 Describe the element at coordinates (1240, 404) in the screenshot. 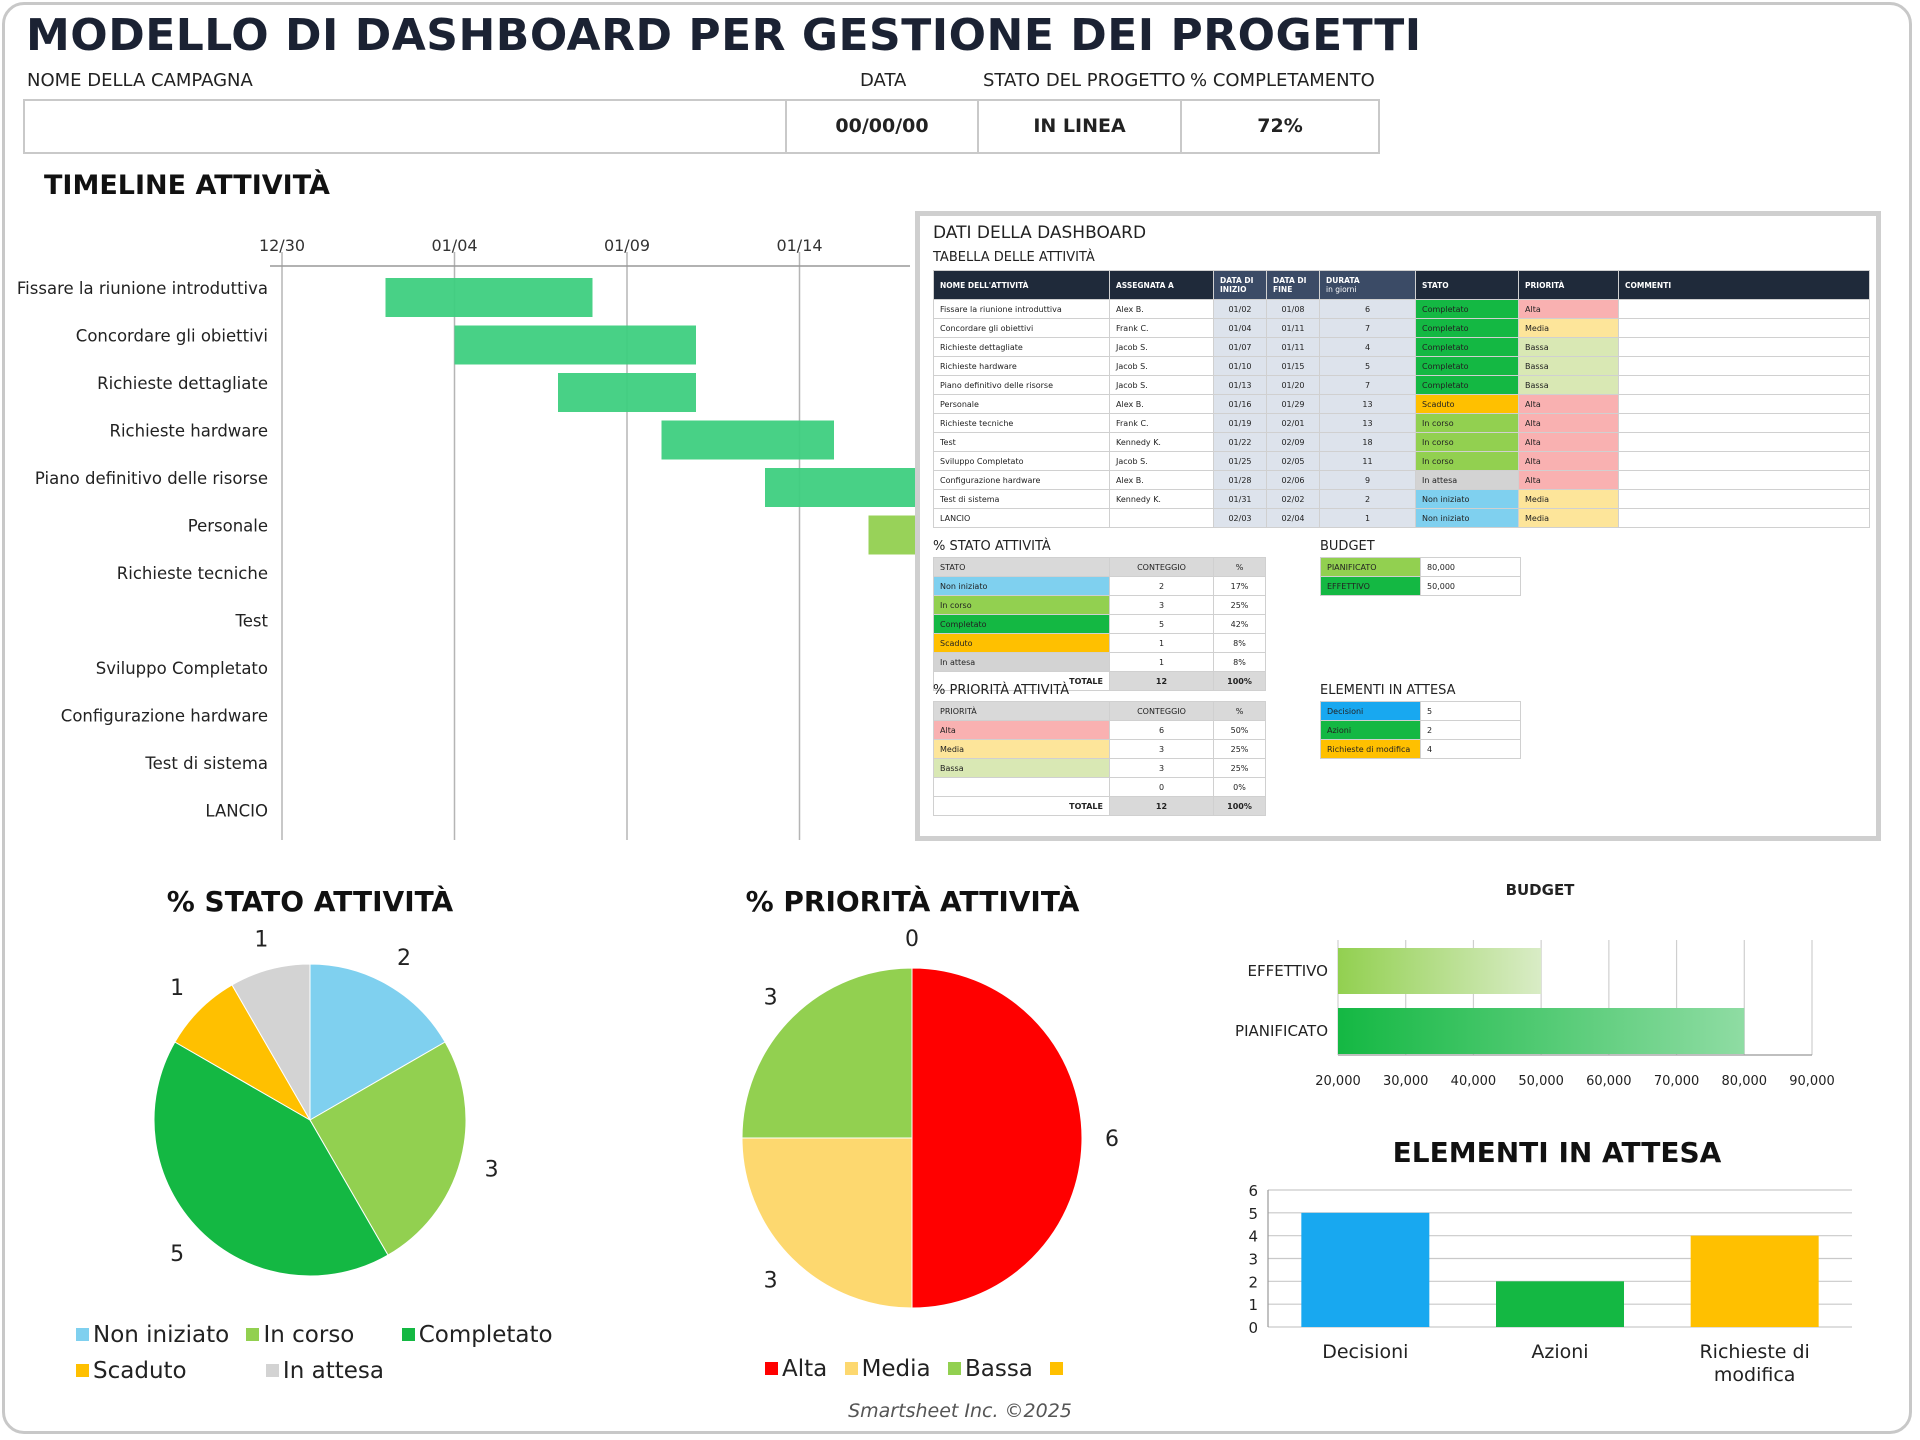

I see `task-start-cell: 01/16` at that location.